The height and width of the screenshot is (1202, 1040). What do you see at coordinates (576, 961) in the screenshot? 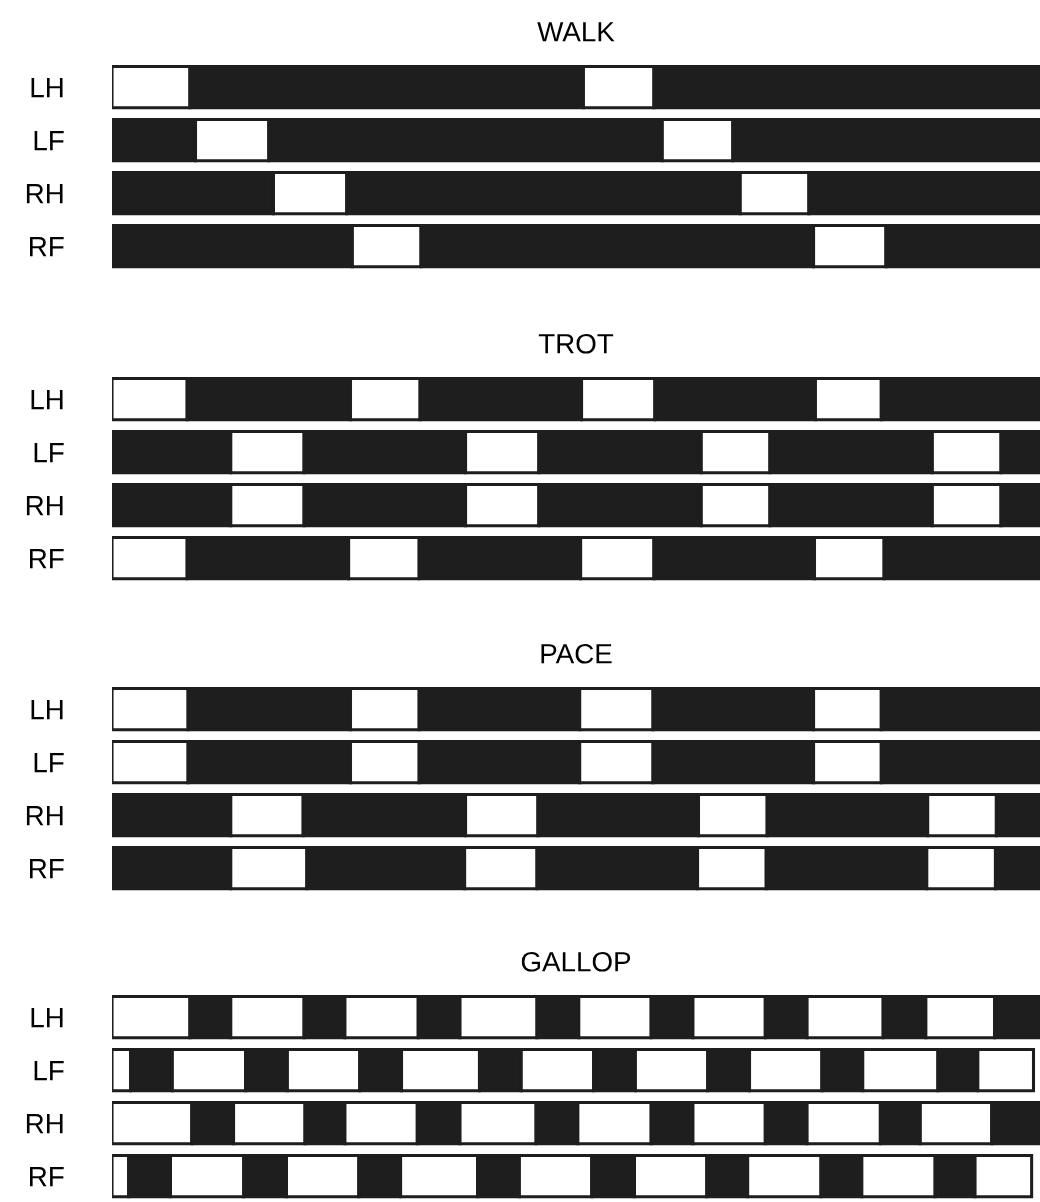
I see `chart-title: GALLOP` at bounding box center [576, 961].